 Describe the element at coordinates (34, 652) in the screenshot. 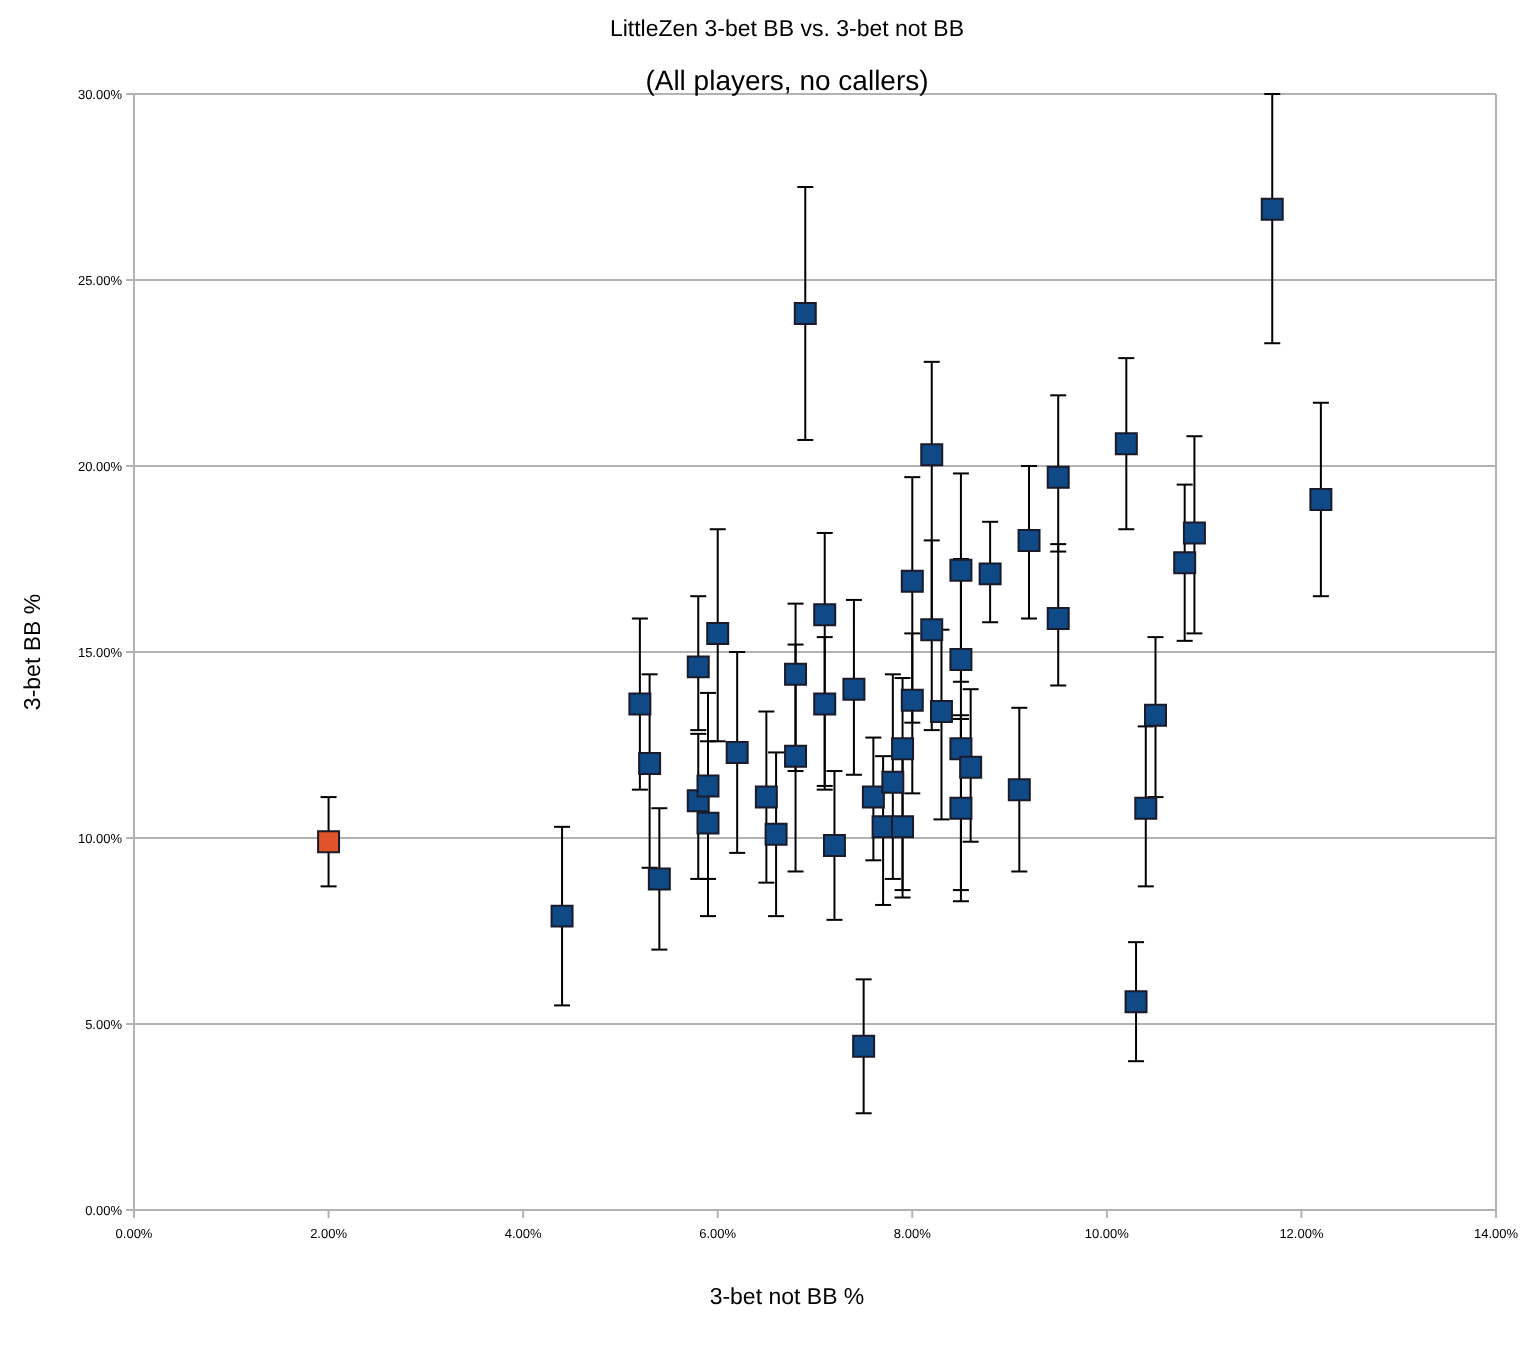

I see `y-axis-title: 3-bet BB %` at that location.